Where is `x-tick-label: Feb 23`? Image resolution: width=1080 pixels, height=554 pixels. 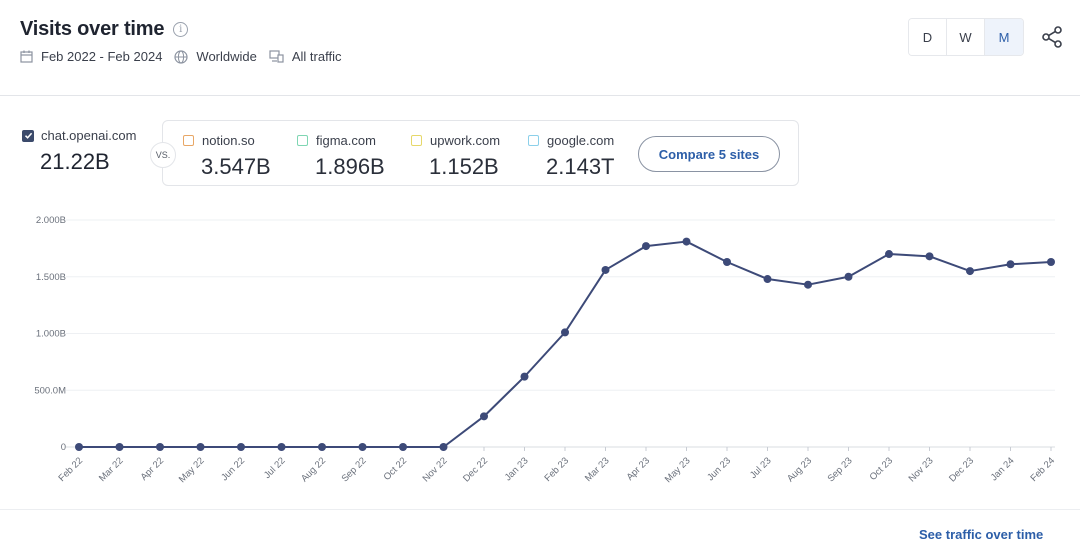
x-tick-label: Feb 23 is located at coordinates (556, 469).